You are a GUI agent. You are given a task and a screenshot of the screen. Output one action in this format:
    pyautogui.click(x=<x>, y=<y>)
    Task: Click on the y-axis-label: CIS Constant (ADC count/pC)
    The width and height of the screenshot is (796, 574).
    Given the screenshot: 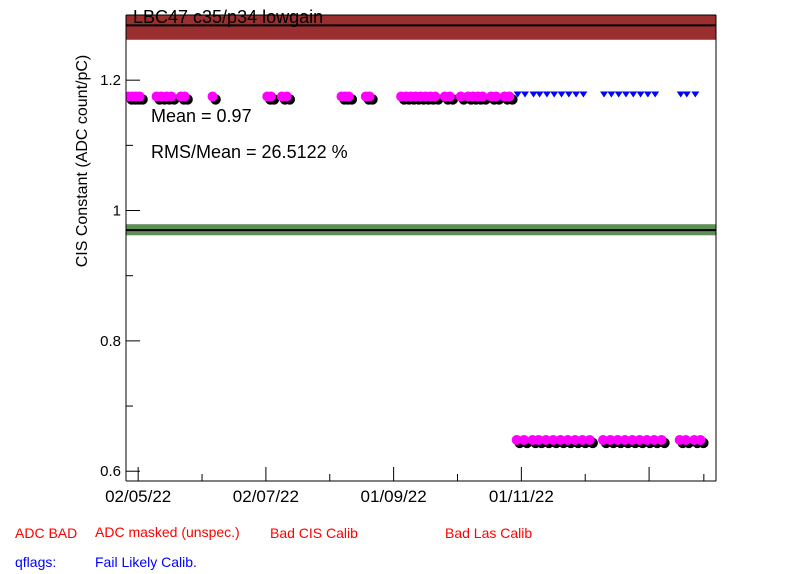 What is the action you would take?
    pyautogui.click(x=82, y=161)
    